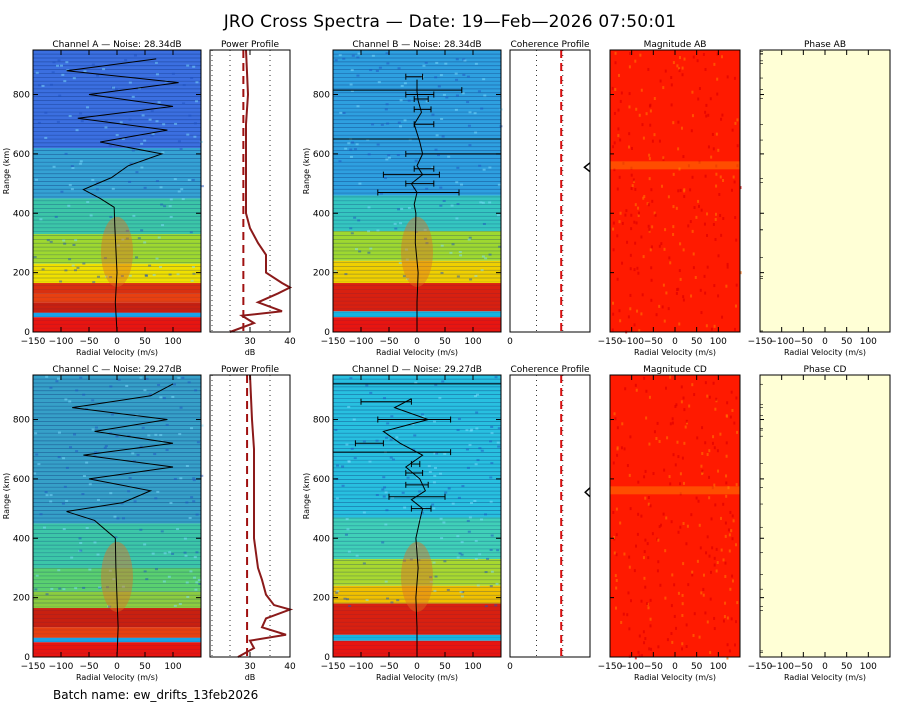  What do you see at coordinates (653, 342) in the screenshot?
I see `magnitude-ab-xtick-label: −50` at bounding box center [653, 342].